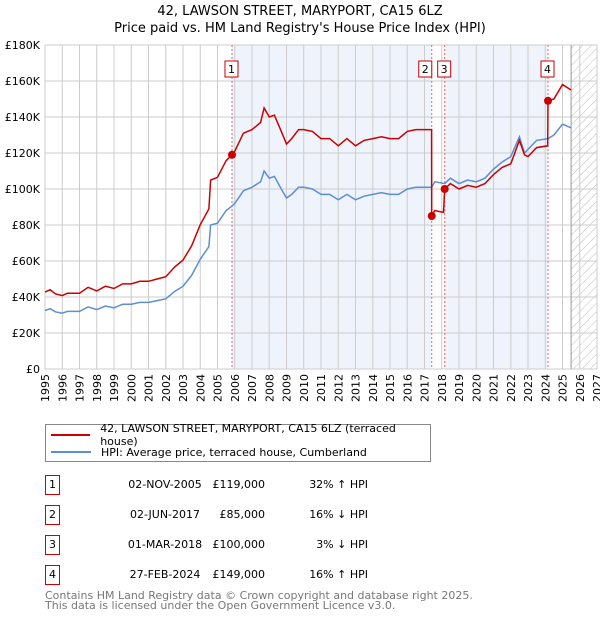  Describe the element at coordinates (287, 388) in the screenshot. I see `x-tick-label: 2009` at that location.